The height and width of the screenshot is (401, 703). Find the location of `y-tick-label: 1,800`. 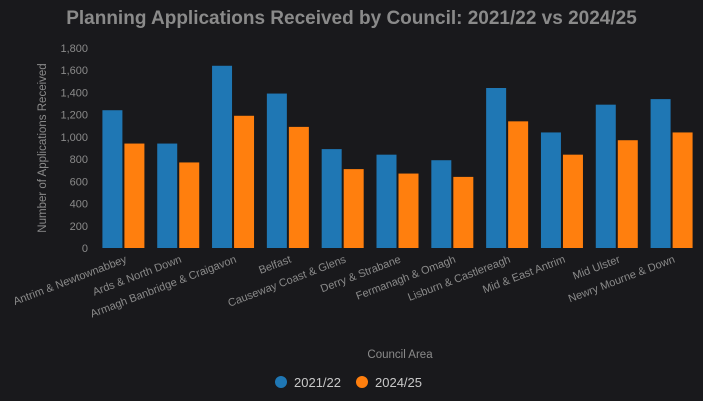

y-tick-label: 1,800 is located at coordinates (74, 49).